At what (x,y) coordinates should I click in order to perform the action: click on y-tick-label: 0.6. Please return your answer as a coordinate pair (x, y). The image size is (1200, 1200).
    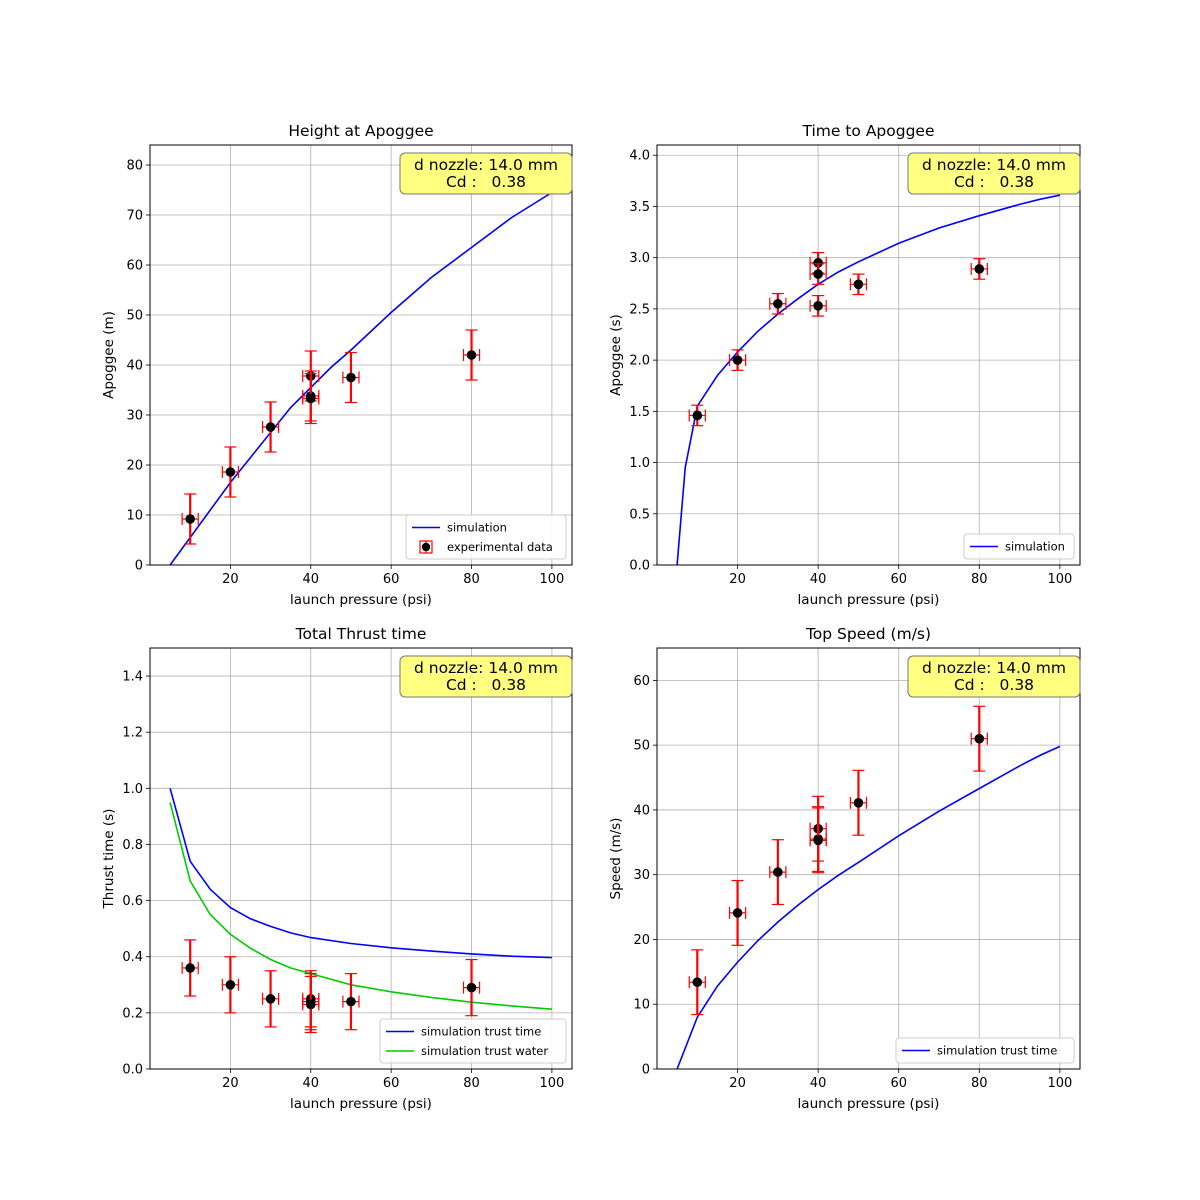
    Looking at the image, I should click on (132, 901).